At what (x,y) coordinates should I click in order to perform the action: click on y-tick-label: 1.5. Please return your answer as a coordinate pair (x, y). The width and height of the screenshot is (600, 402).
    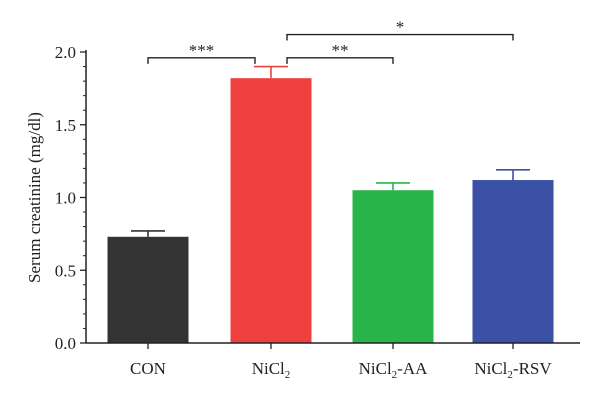
    Looking at the image, I should click on (65, 125).